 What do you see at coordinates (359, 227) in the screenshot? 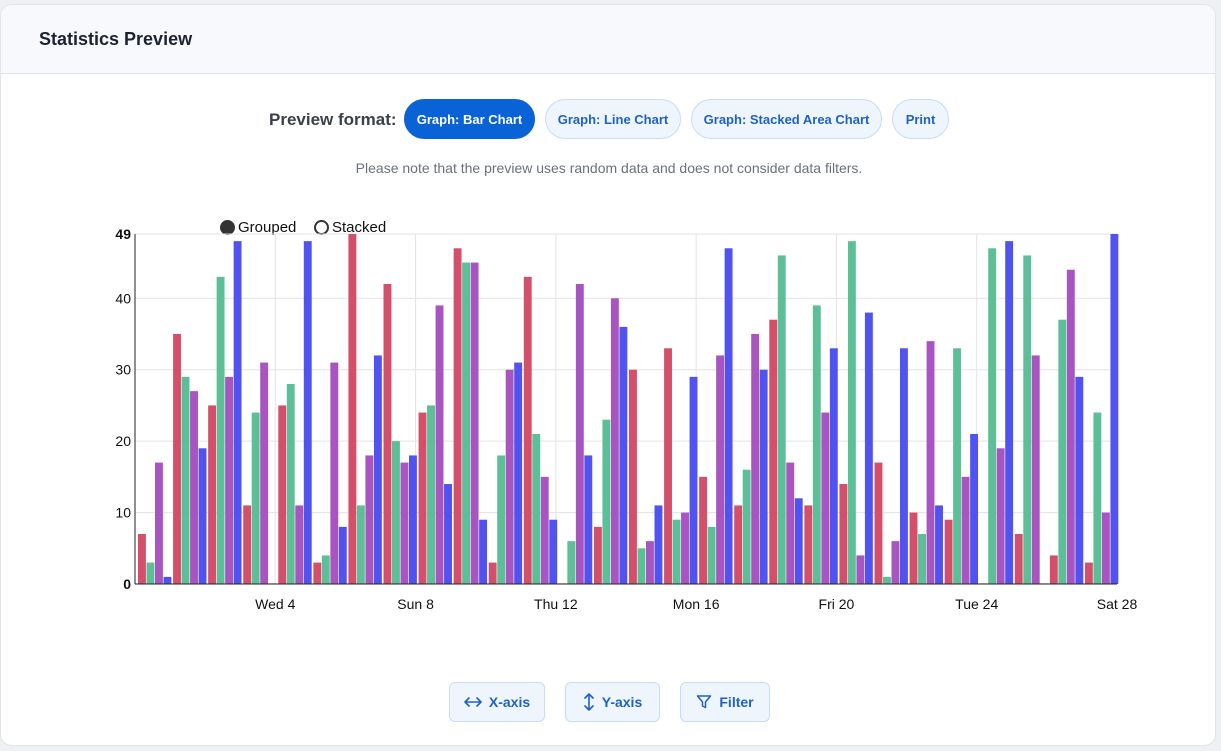
I see `stacked-radio-label: Stacked` at bounding box center [359, 227].